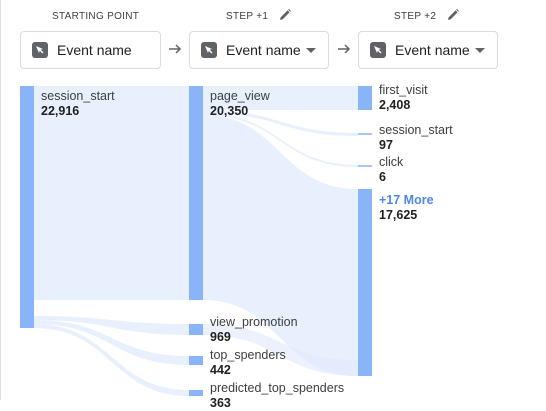  Describe the element at coordinates (248, 355) in the screenshot. I see `event-name: top_spenders` at that location.